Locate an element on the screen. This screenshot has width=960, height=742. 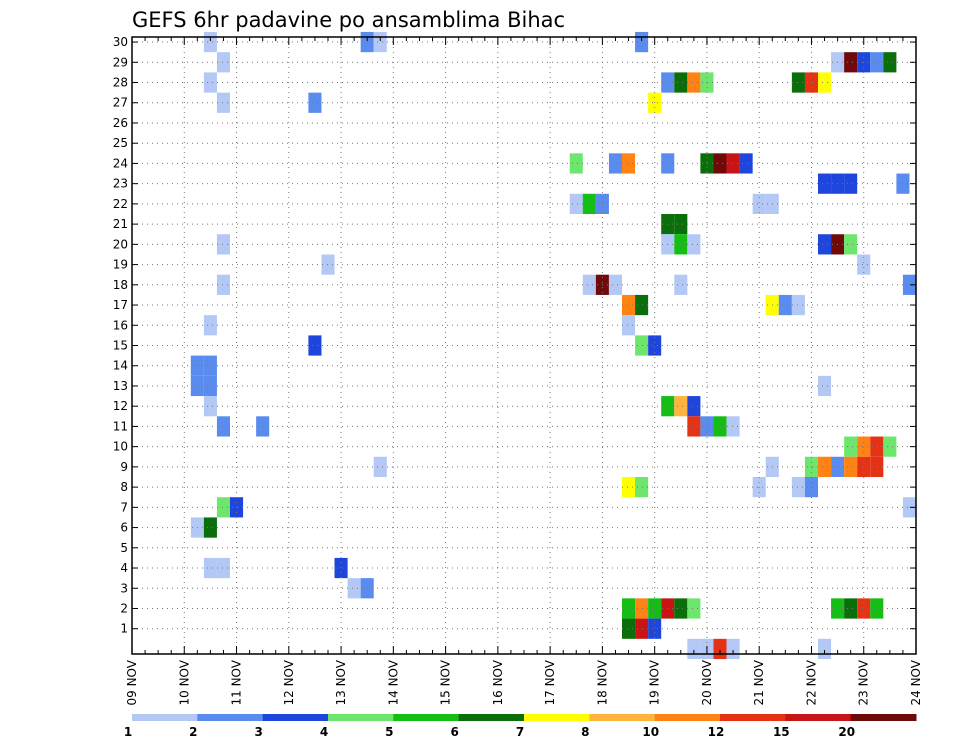
ytick-label-18: 18 is located at coordinates (120, 285).